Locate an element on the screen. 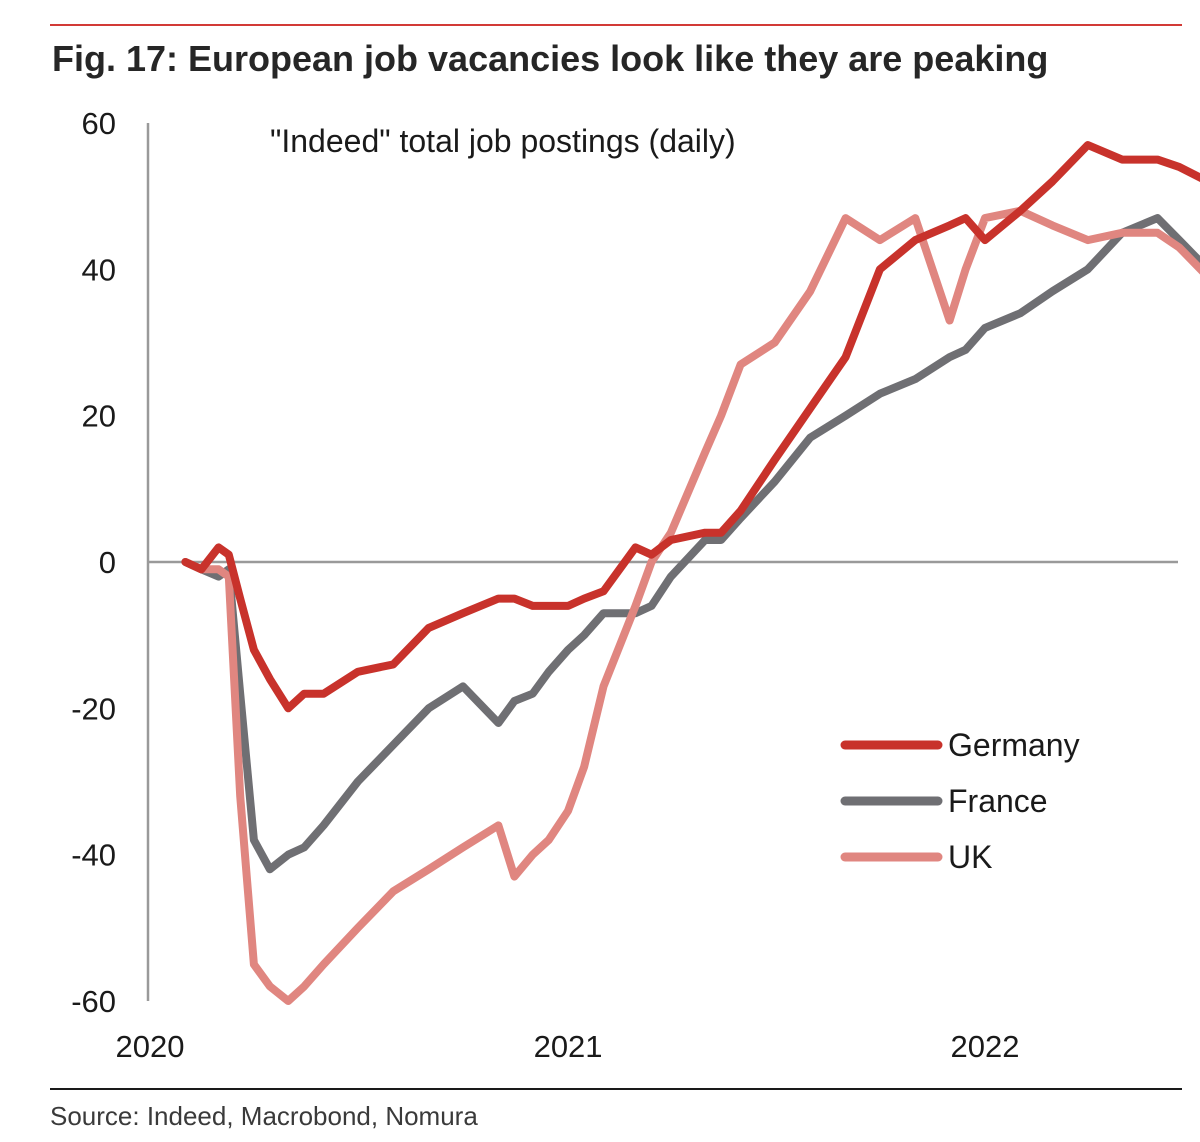 The width and height of the screenshot is (1200, 1142). y-tick-label: -20 is located at coordinates (93, 708).